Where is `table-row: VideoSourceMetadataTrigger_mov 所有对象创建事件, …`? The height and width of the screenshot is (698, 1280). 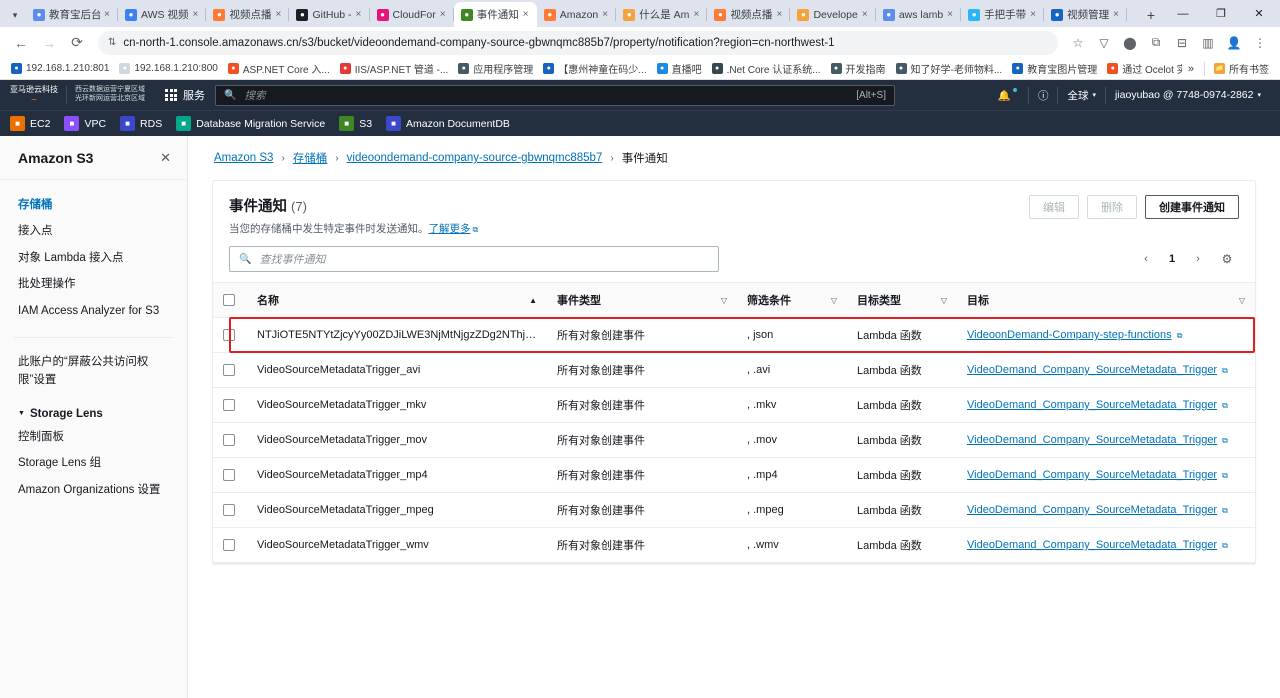 table-row: VideoSourceMetadataTrigger_mov 所有对象创建事件, … is located at coordinates (734, 440).